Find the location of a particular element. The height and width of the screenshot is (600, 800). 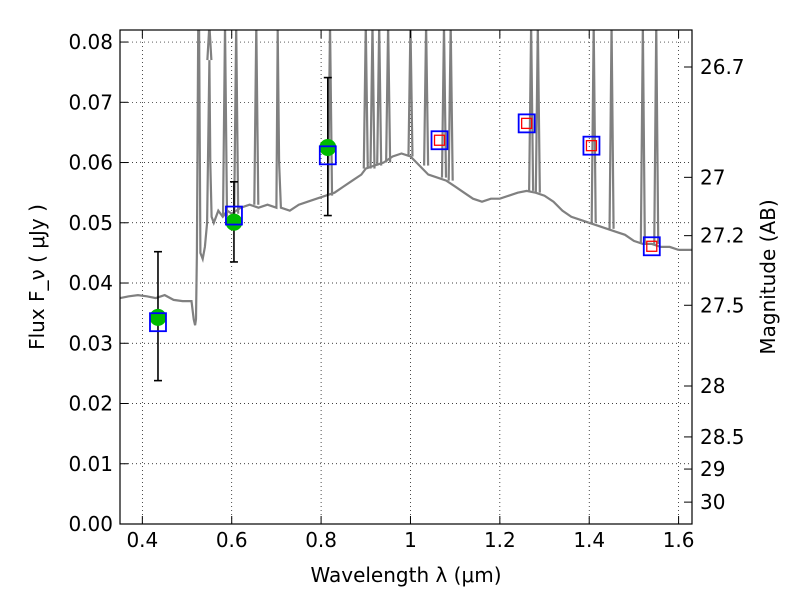

x-axis-label: Wavelength λ (μm) is located at coordinates (405, 575).